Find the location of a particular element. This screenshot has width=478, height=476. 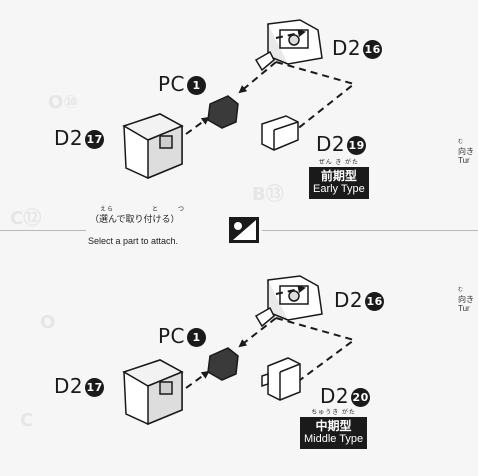

top-pc-number: 1 is located at coordinates (197, 85).